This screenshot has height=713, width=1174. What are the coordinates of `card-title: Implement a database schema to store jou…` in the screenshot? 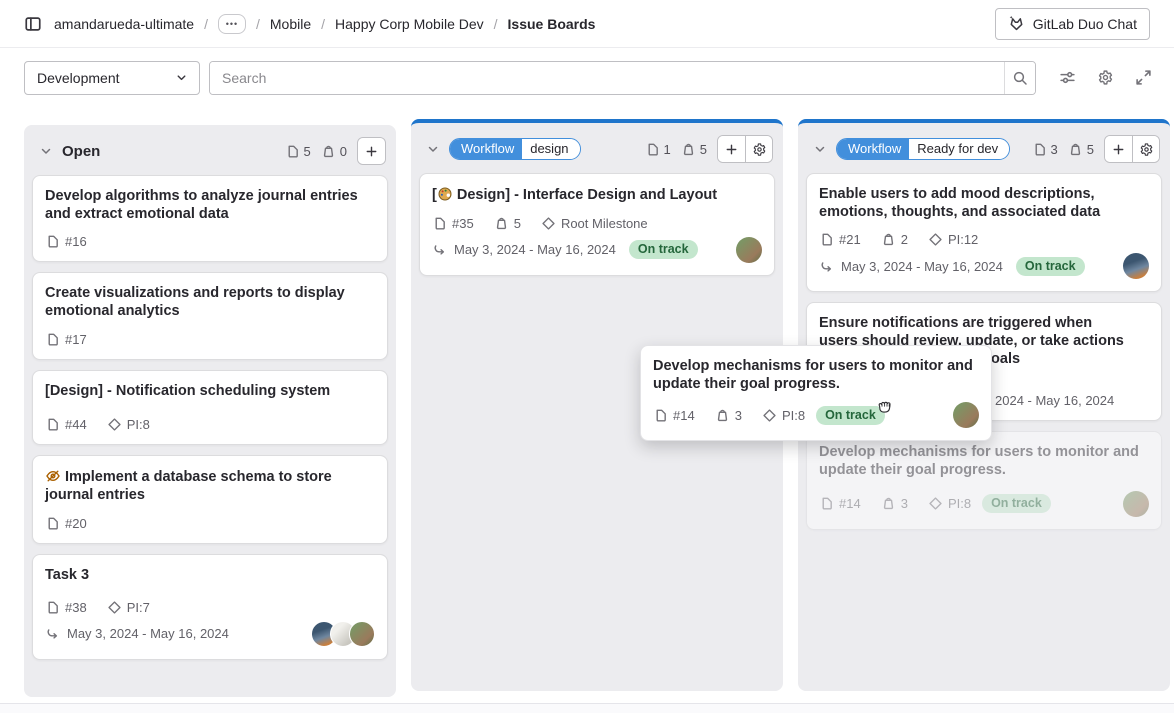 It's located at (188, 486).